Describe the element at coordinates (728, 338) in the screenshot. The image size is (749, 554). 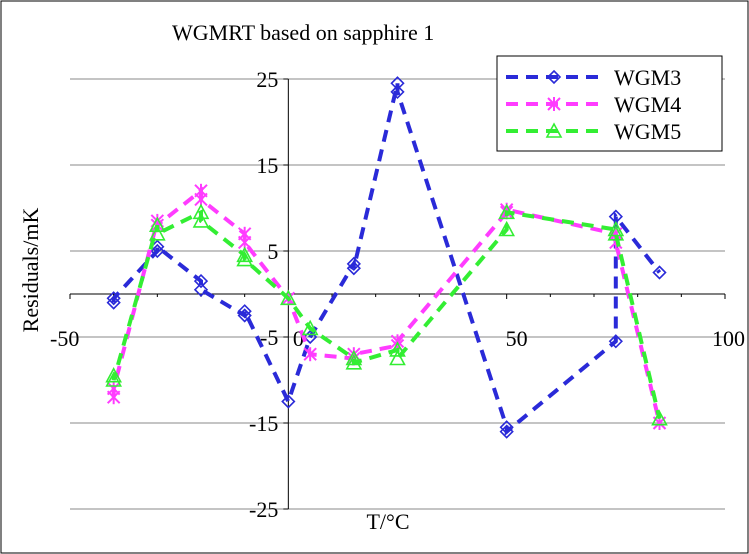
I see `x-tick-label: 100` at that location.